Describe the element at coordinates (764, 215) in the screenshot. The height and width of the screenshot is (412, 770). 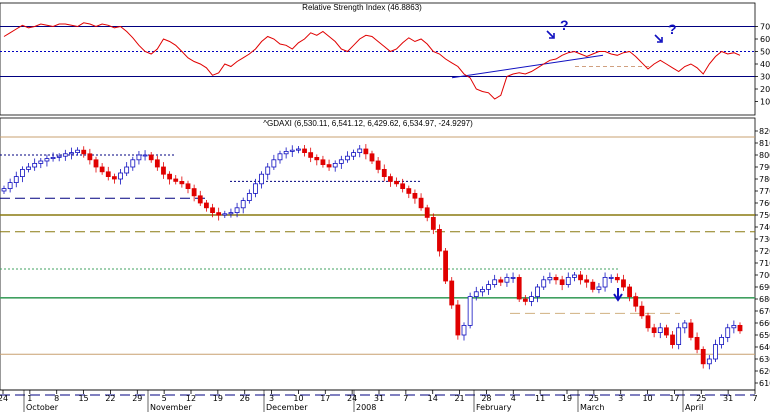
I see `price-tick-label: 7500` at that location.